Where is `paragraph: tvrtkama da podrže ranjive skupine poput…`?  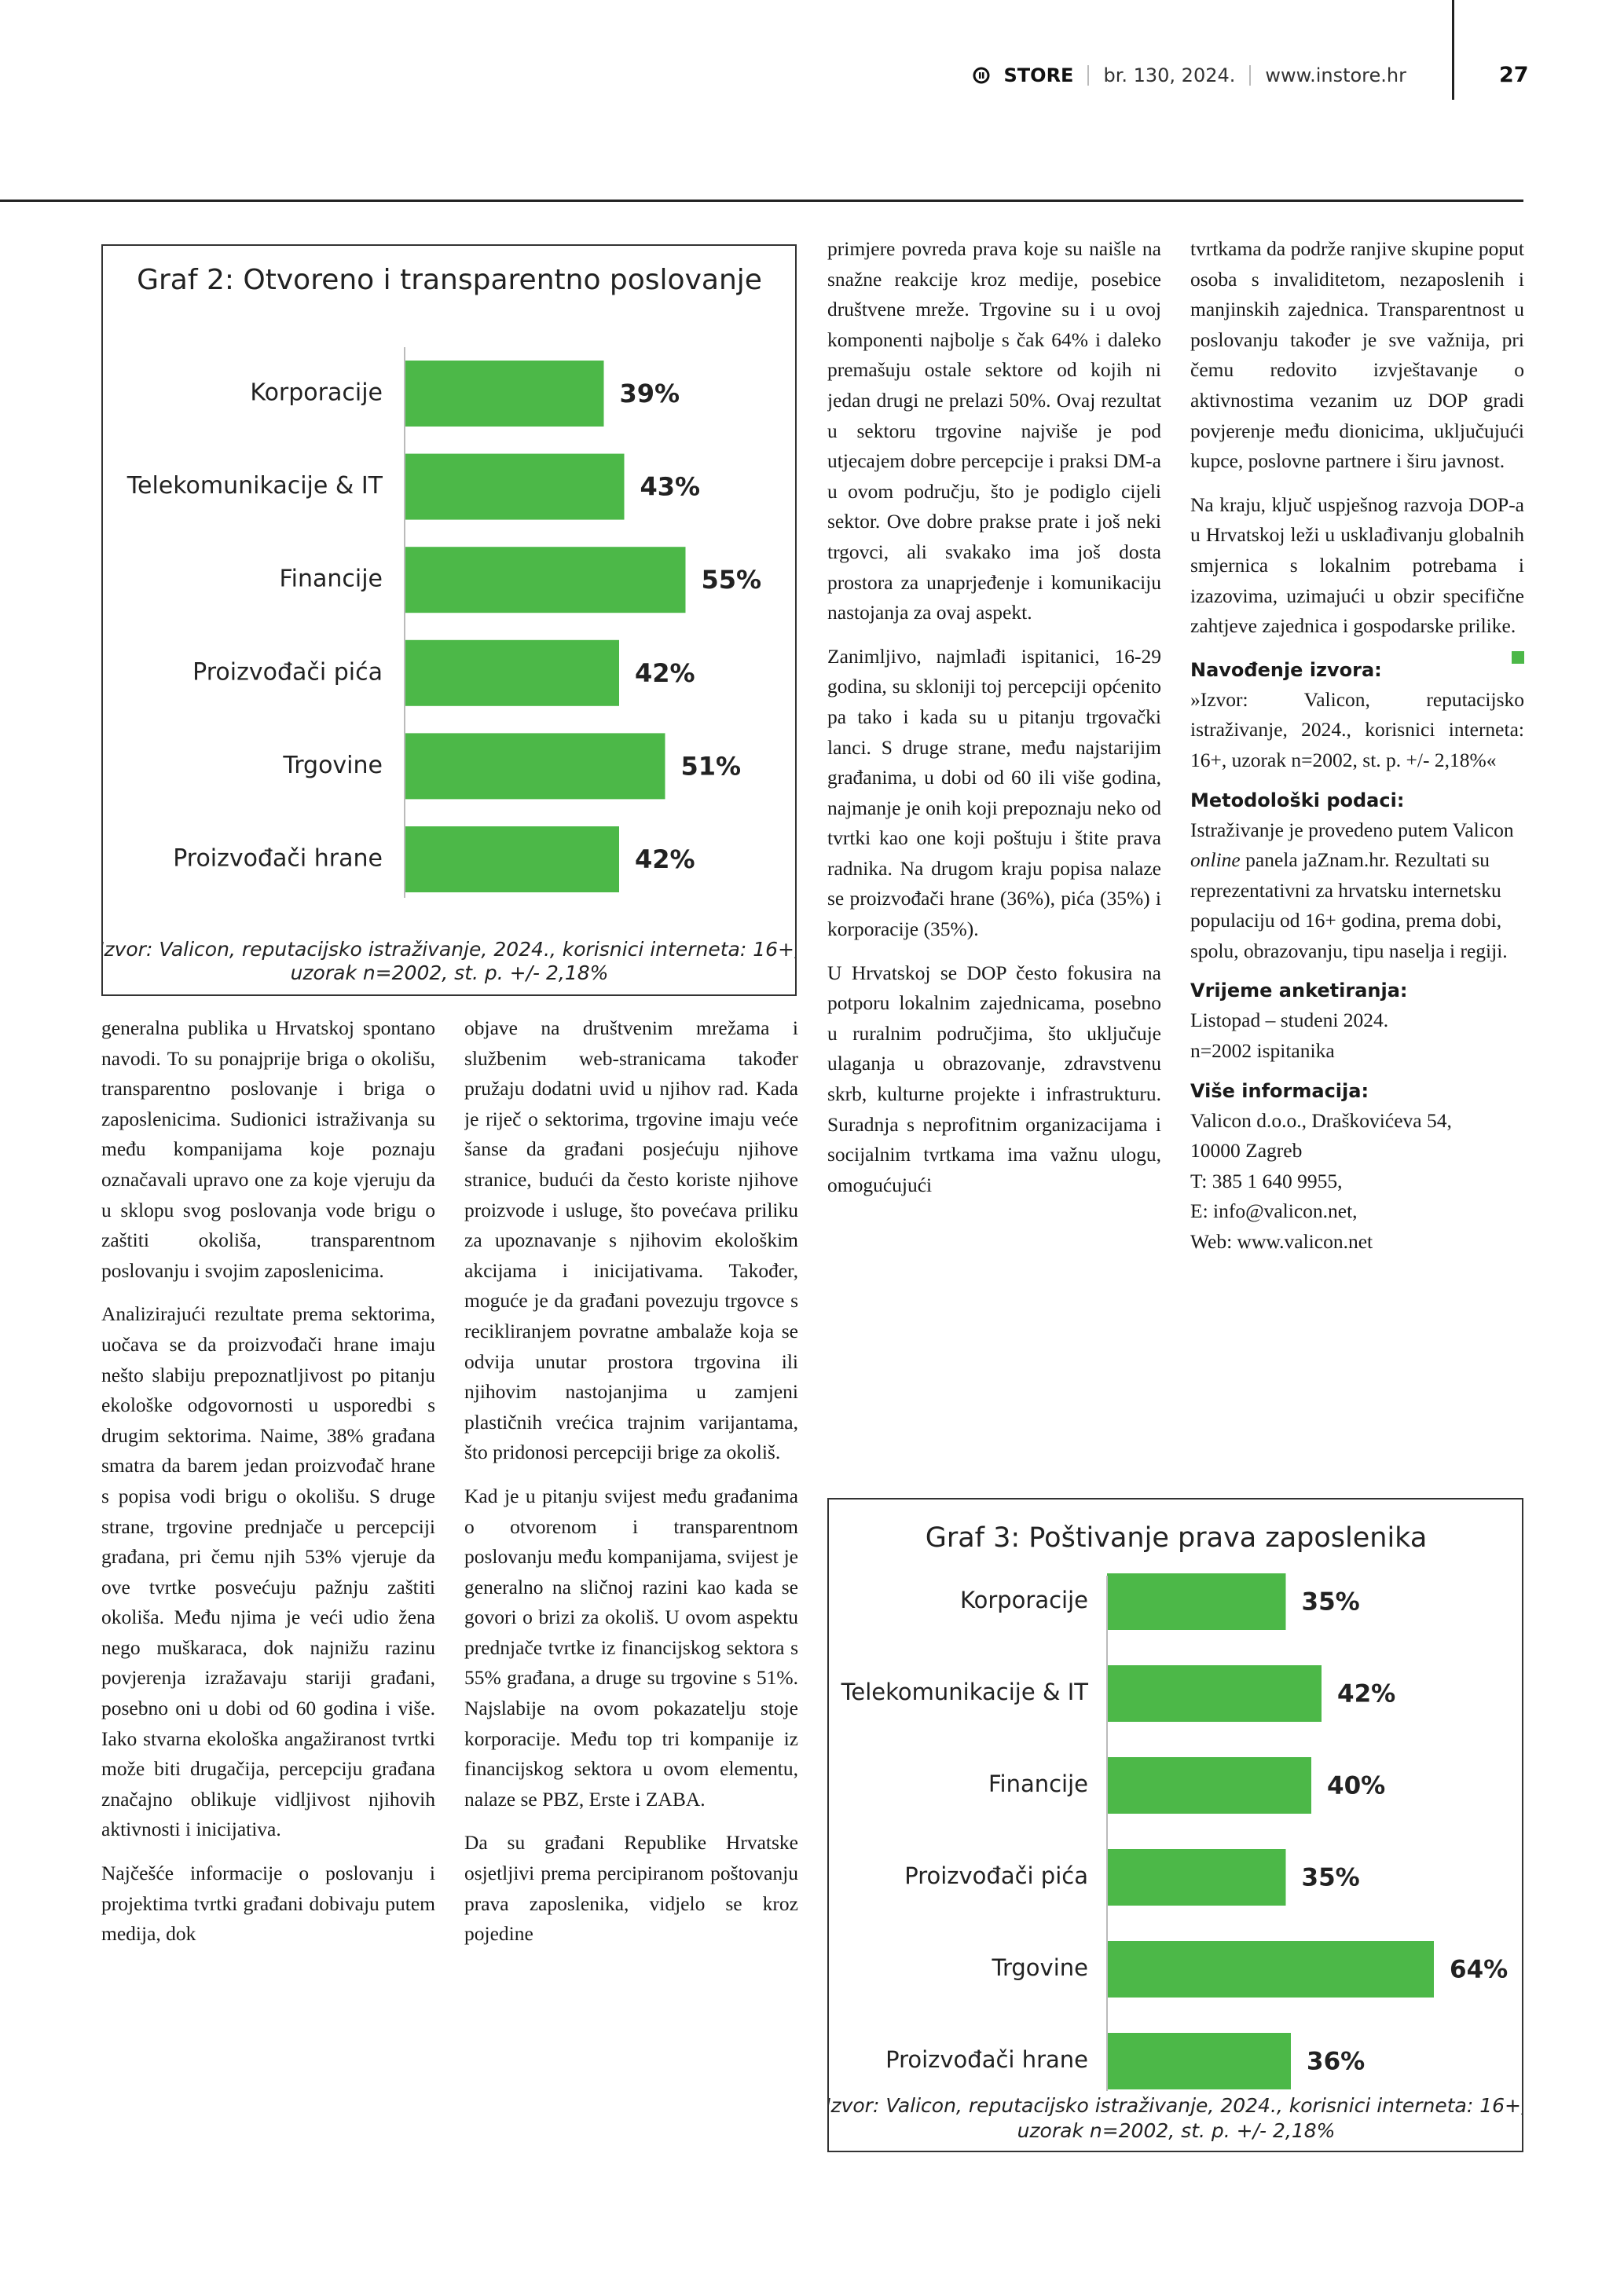 paragraph: tvrtkama da podrže ranjive skupine poput… is located at coordinates (1357, 355).